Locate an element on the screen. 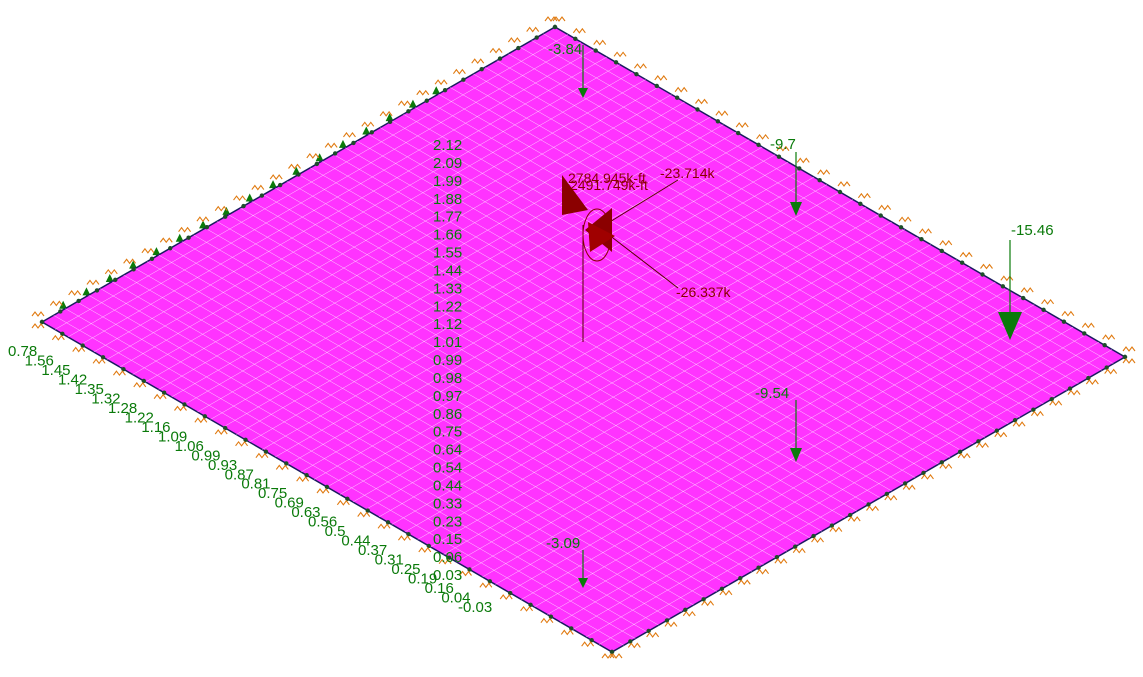  vertical-load-label: 0.06 is located at coordinates (447, 557).